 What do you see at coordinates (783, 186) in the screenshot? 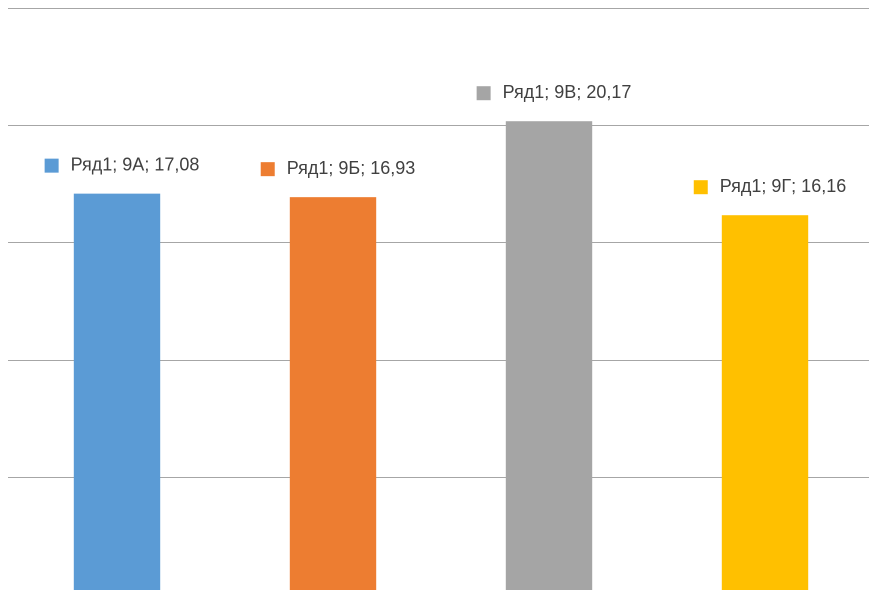
I see `data-label: Ряд1; 9Г; 16,16` at bounding box center [783, 186].